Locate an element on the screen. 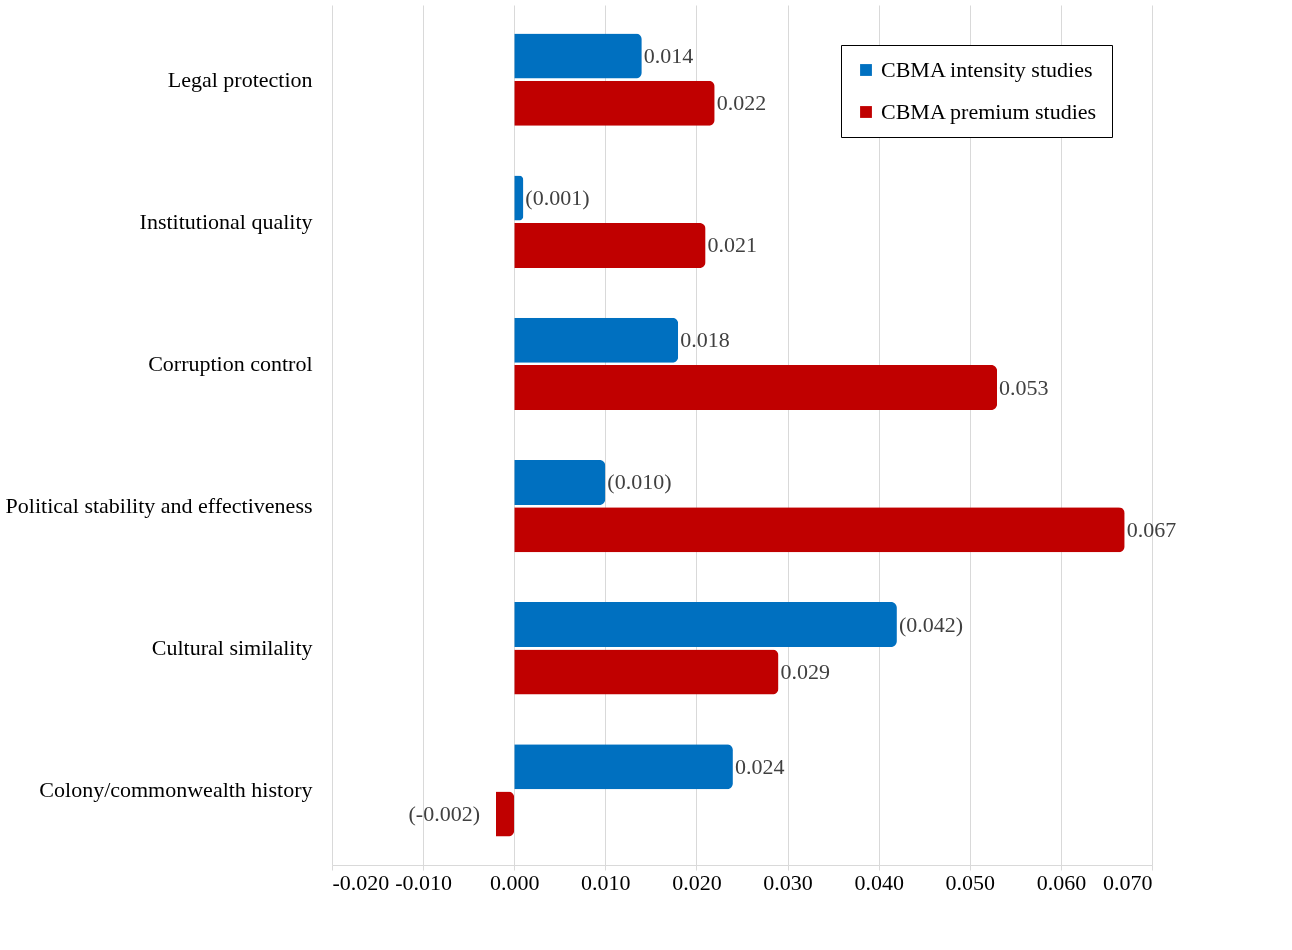 The image size is (1292, 950). x-tick-label: 0.020 is located at coordinates (697, 882).